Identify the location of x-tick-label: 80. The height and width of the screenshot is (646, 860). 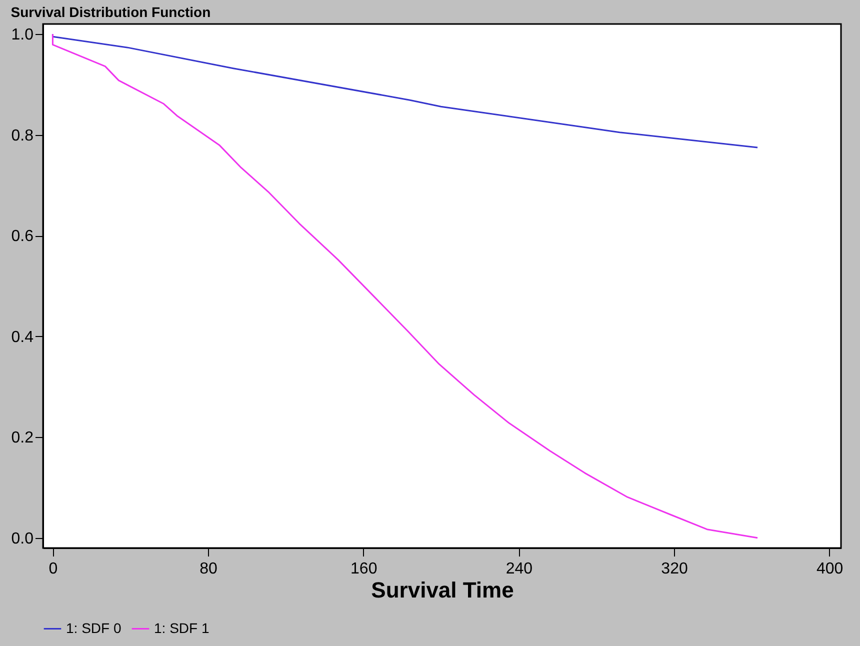
(209, 569).